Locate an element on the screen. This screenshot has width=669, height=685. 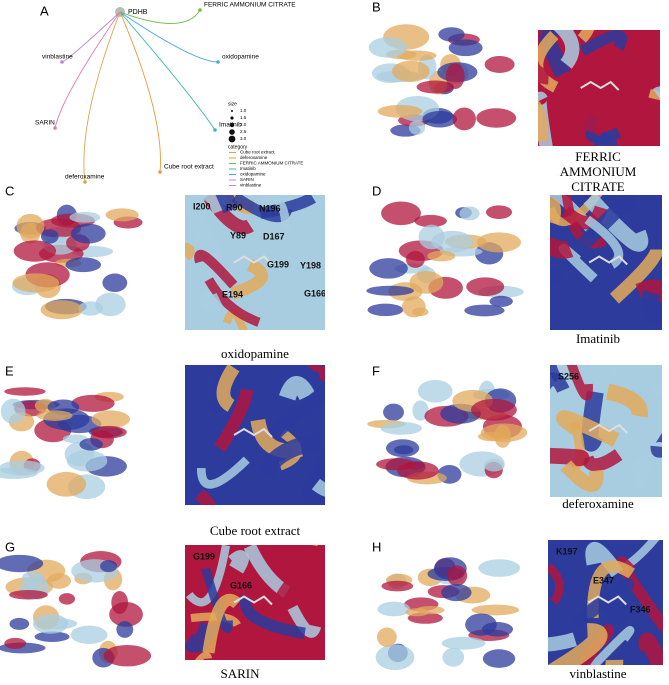
zoom-detail: S256 is located at coordinates (606, 428).